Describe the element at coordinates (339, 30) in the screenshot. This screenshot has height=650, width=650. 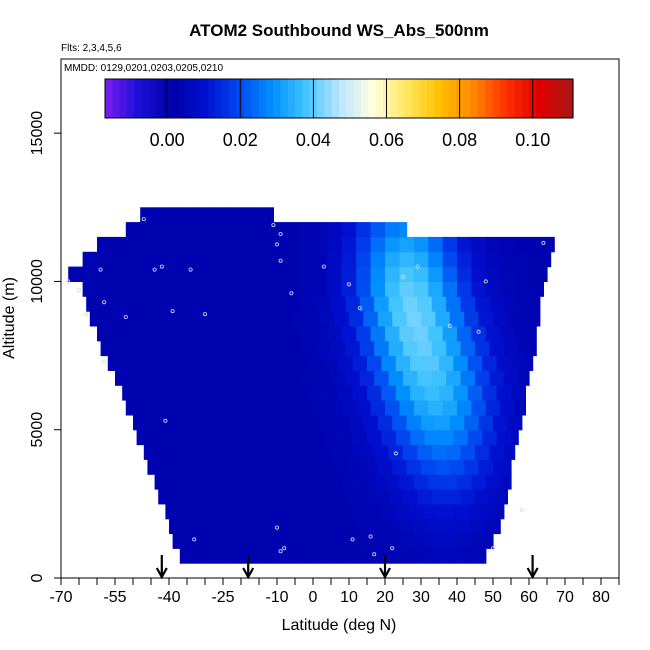
I see `chart-title: ATOM2 Southbound WS_Abs_500nm` at that location.